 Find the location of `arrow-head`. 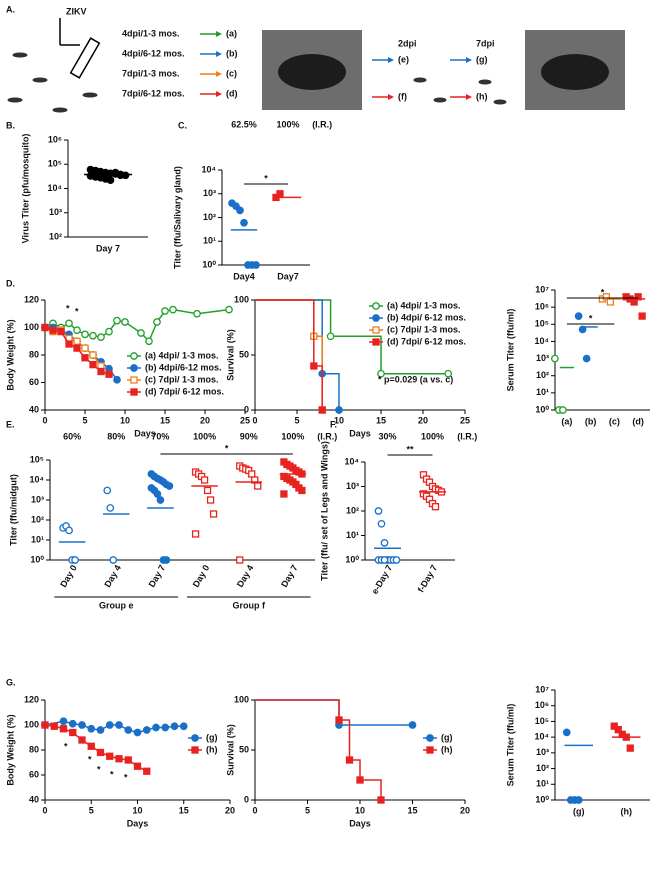

arrow-head is located at coordinates (219, 94).